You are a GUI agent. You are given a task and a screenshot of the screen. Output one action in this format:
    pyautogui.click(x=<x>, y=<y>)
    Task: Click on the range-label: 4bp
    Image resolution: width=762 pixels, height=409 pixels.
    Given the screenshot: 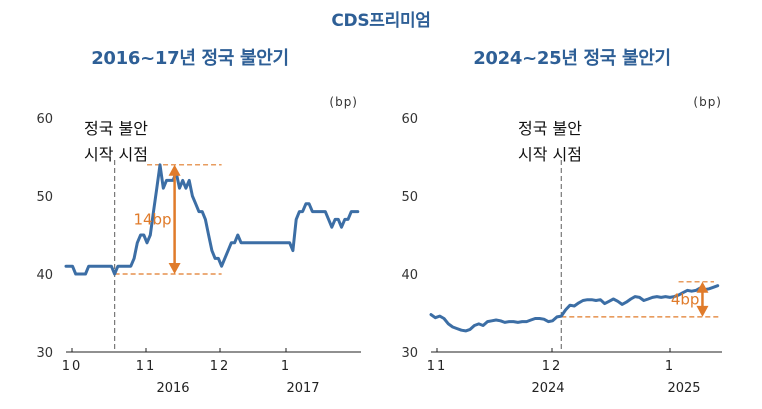 What is the action you would take?
    pyautogui.click(x=685, y=299)
    